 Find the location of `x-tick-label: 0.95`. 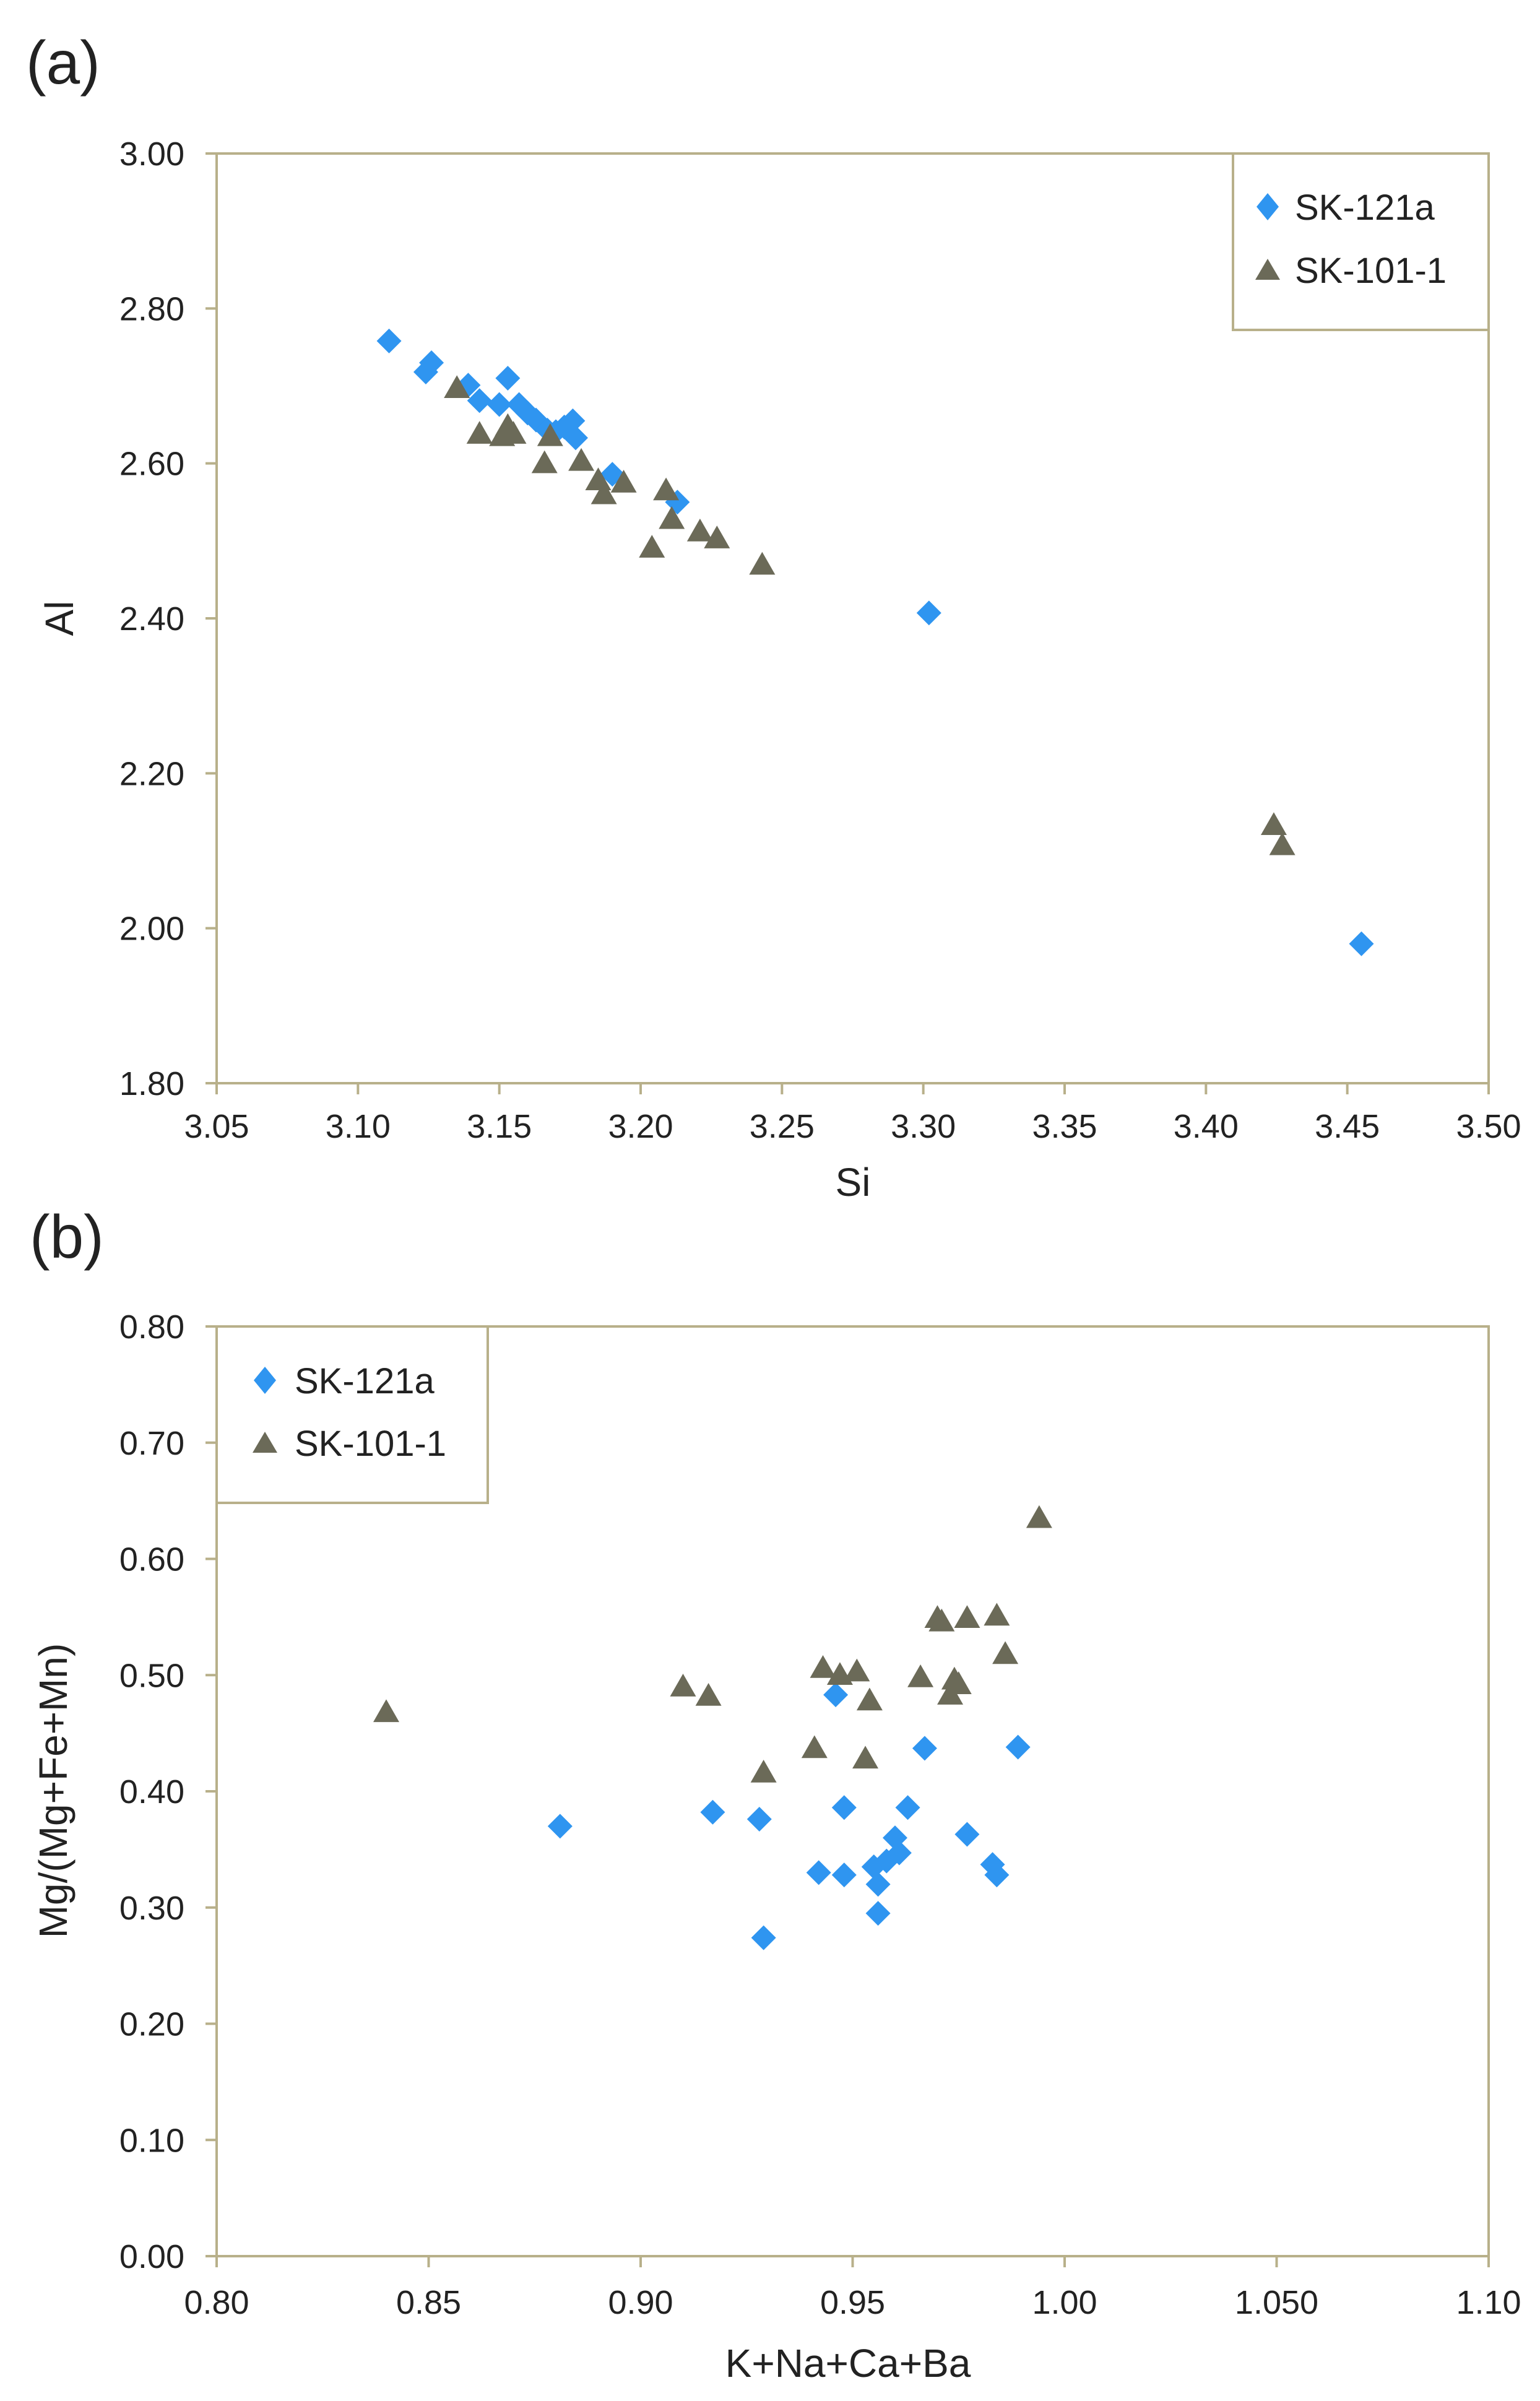

x-tick-label: 0.95 is located at coordinates (853, 2302).